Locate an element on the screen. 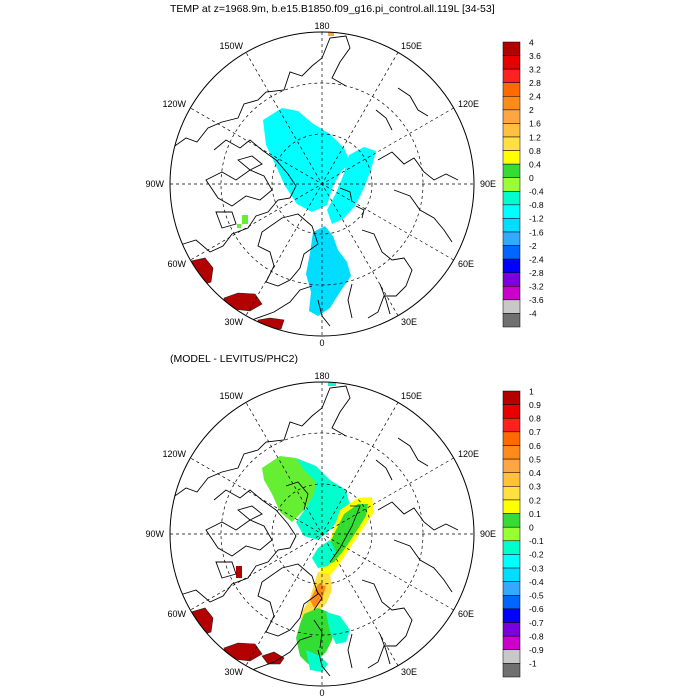  bottom-field-labrador-sea is located at coordinates (201, 622).